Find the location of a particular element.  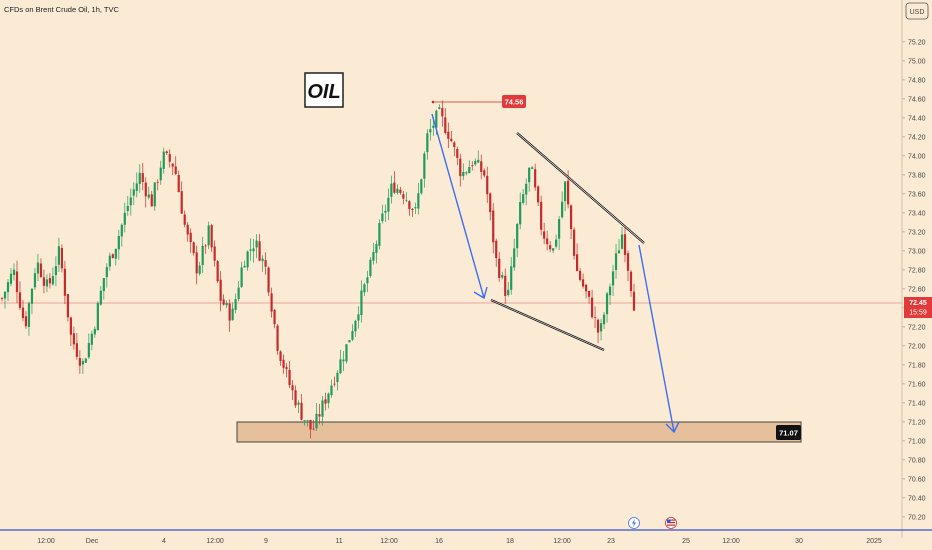

x-tick-label: 4 is located at coordinates (164, 541).